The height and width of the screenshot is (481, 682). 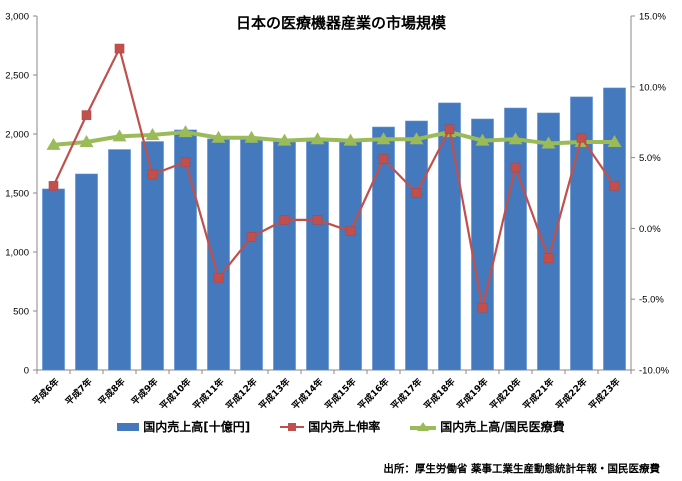 What do you see at coordinates (112, 392) in the screenshot?
I see `x-category-label: 平成8年` at bounding box center [112, 392].